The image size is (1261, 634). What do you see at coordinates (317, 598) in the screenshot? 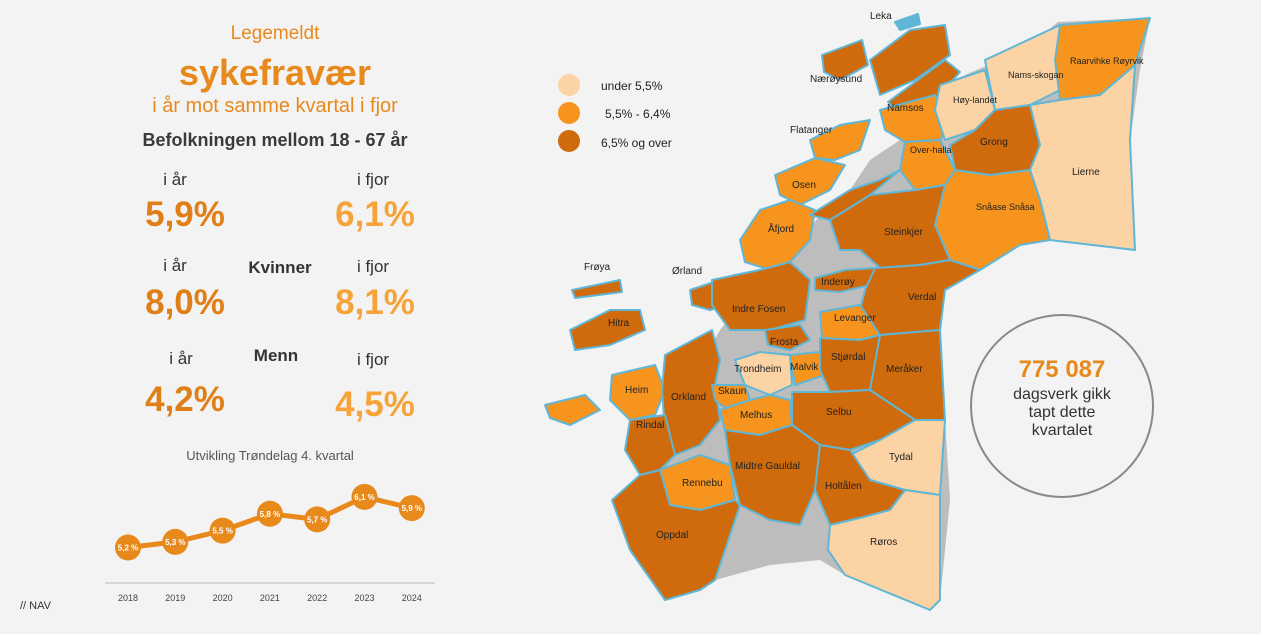
I see `x-tick-2022: 2022` at bounding box center [317, 598].